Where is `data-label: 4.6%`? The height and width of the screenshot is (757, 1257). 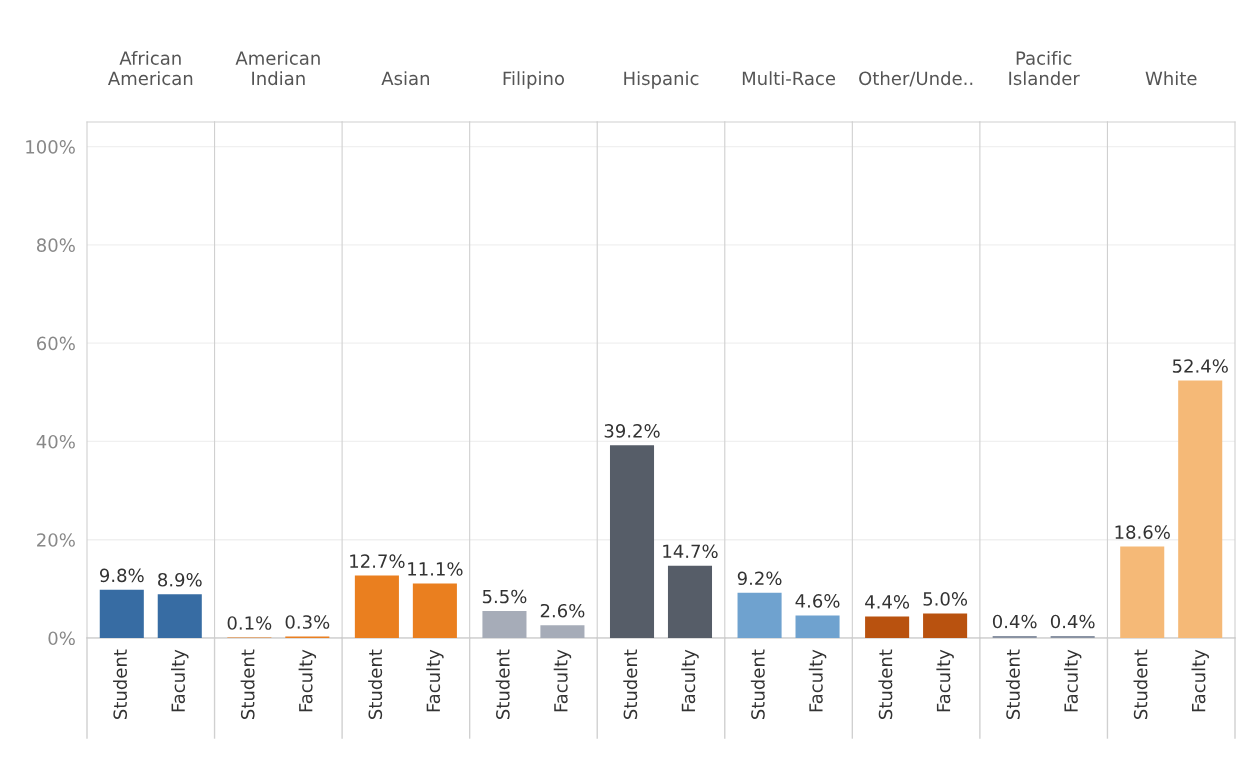
data-label: 4.6% is located at coordinates (817, 601).